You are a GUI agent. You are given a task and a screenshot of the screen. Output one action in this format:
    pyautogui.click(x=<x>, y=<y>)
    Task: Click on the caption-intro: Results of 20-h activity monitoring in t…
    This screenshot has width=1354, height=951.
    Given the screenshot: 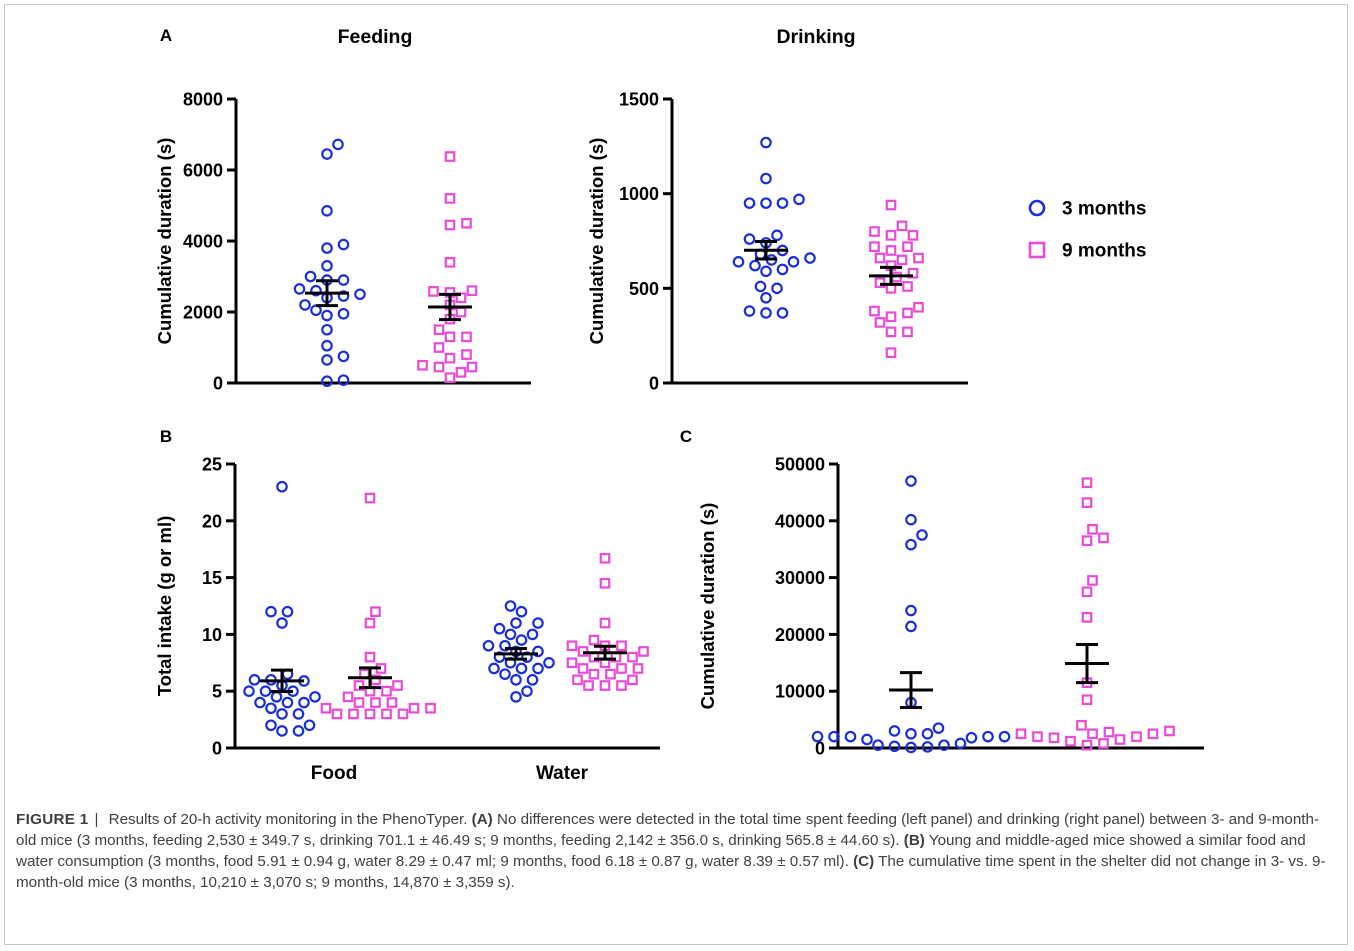 What is the action you would take?
    pyautogui.click(x=288, y=819)
    